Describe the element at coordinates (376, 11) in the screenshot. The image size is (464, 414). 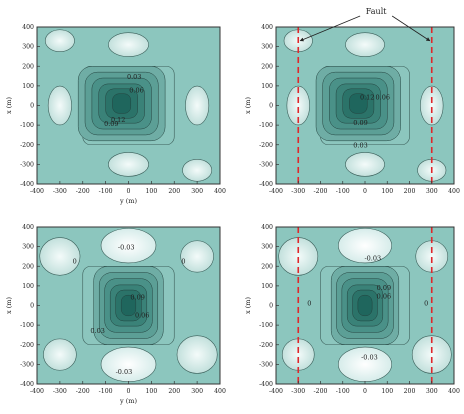
I see `fault-annotation: Fault` at that location.